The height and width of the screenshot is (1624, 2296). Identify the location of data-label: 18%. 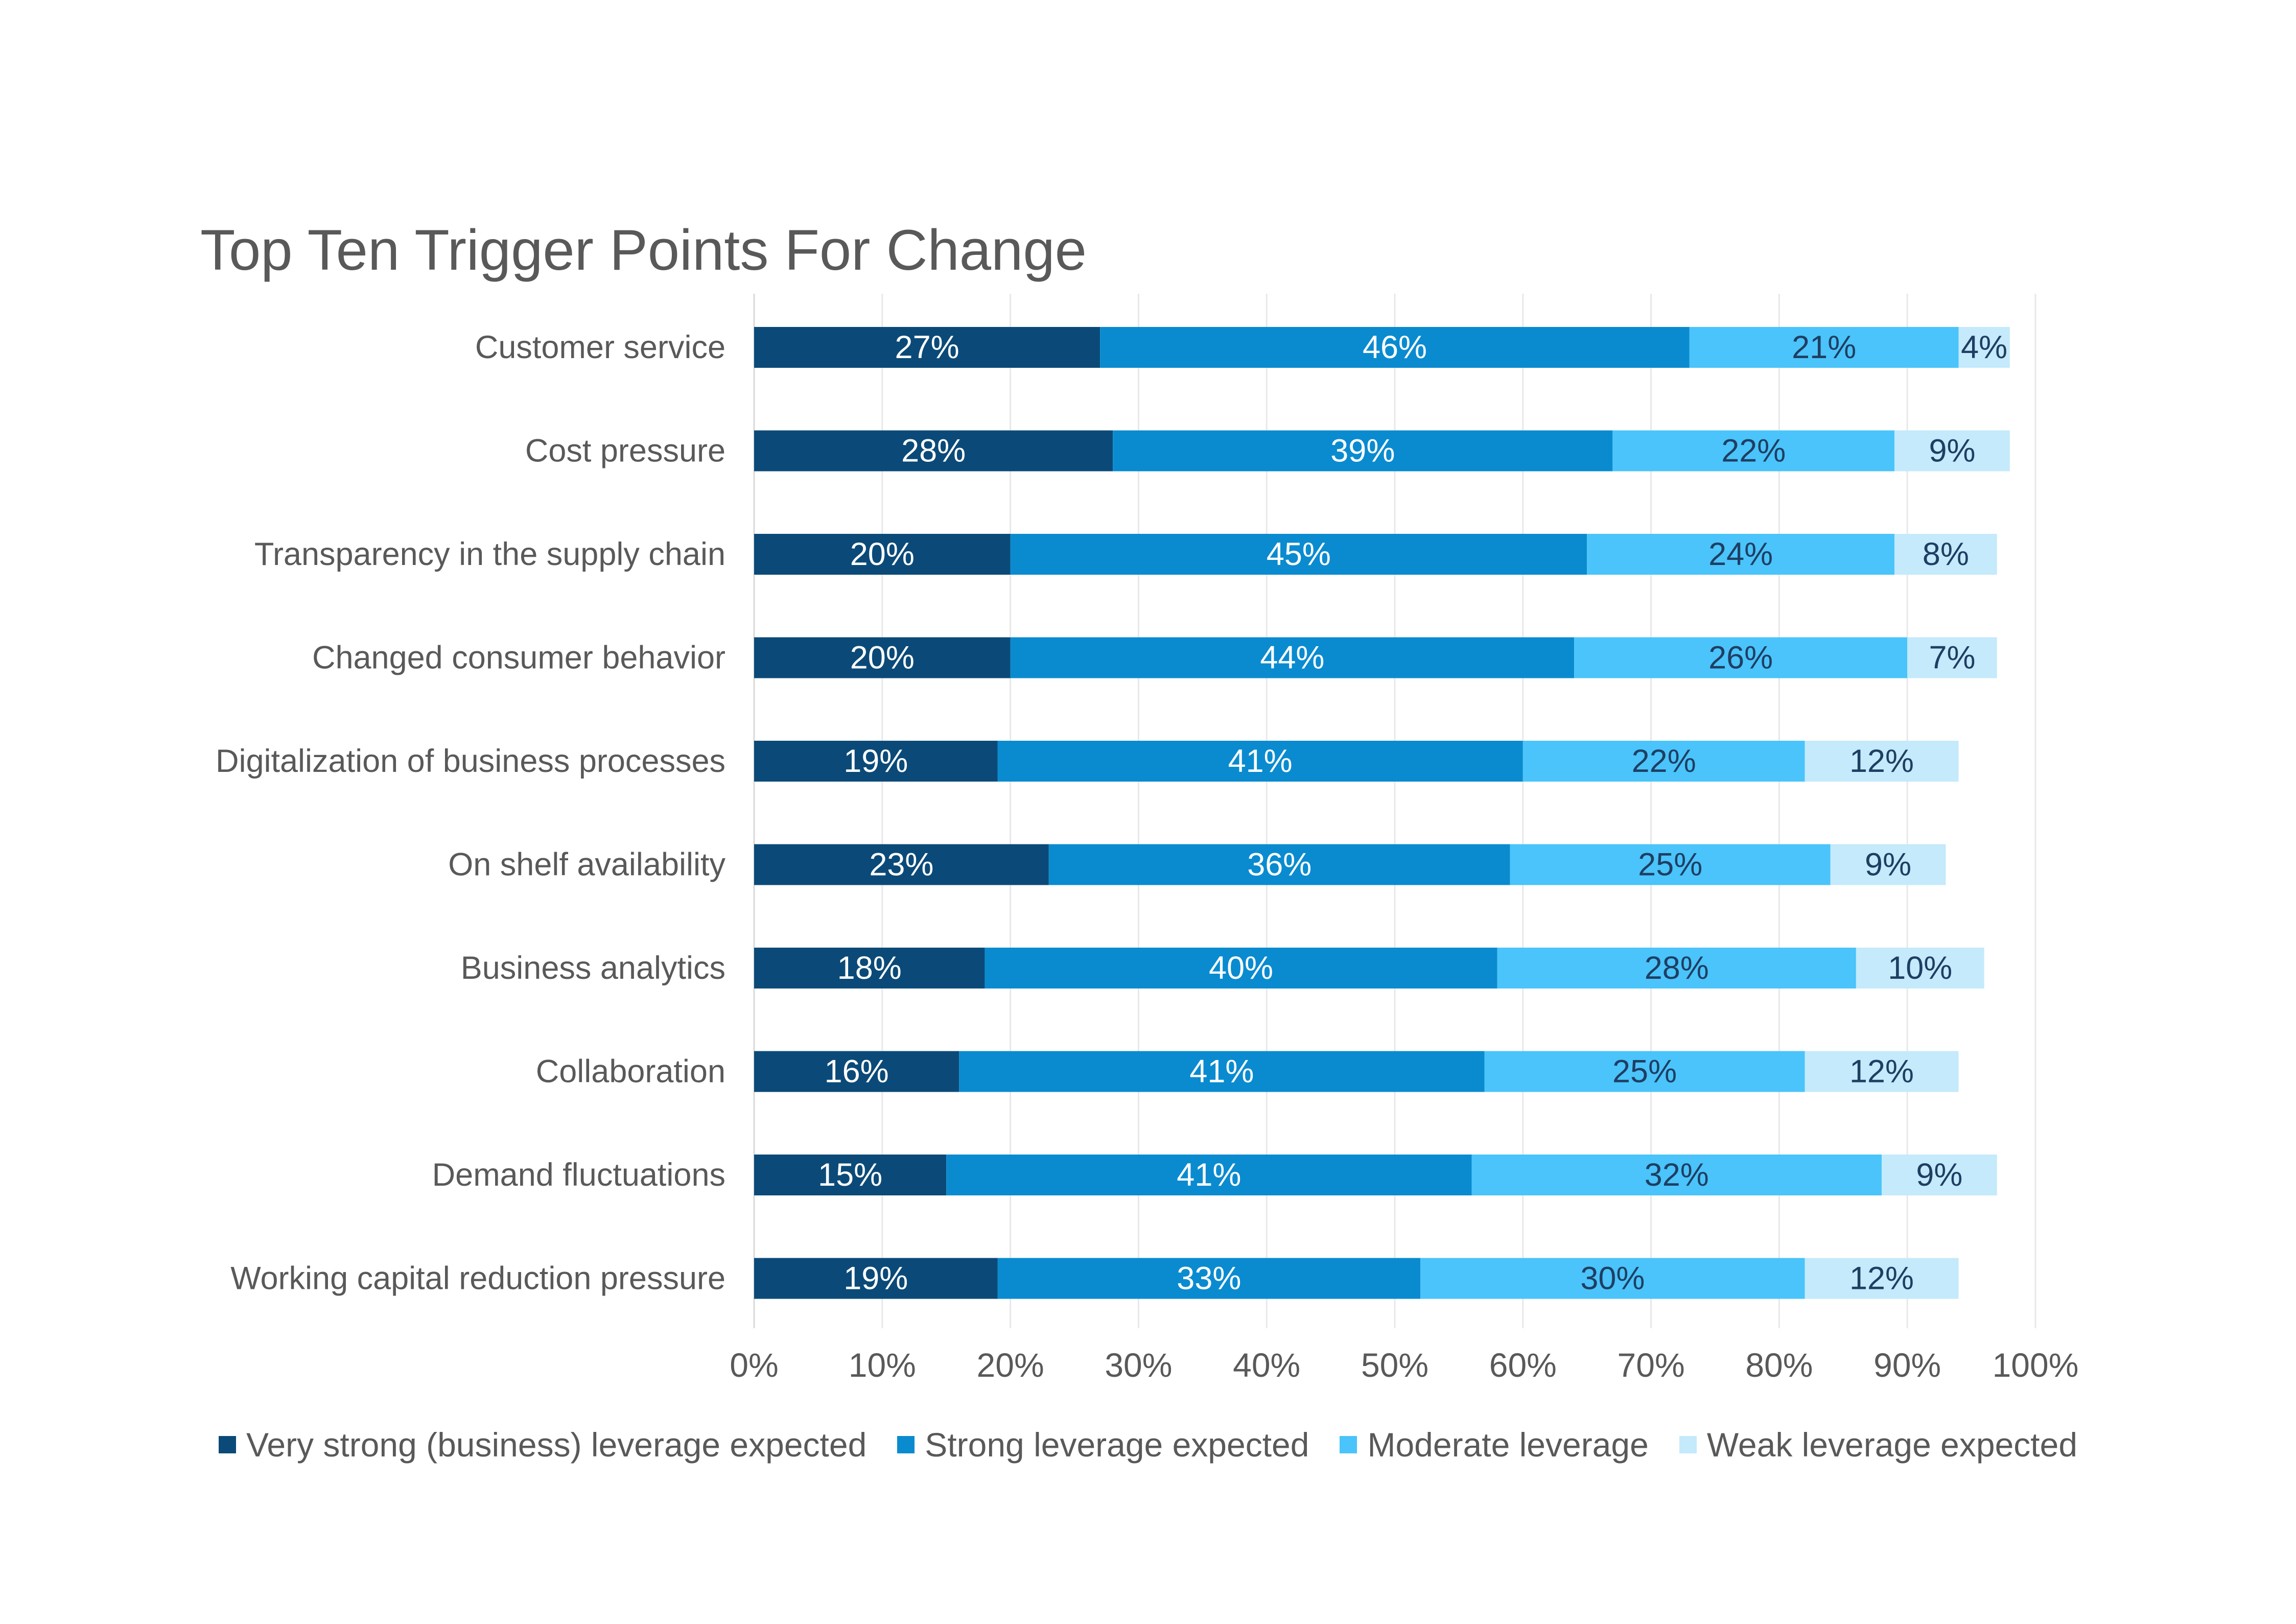
(869, 968).